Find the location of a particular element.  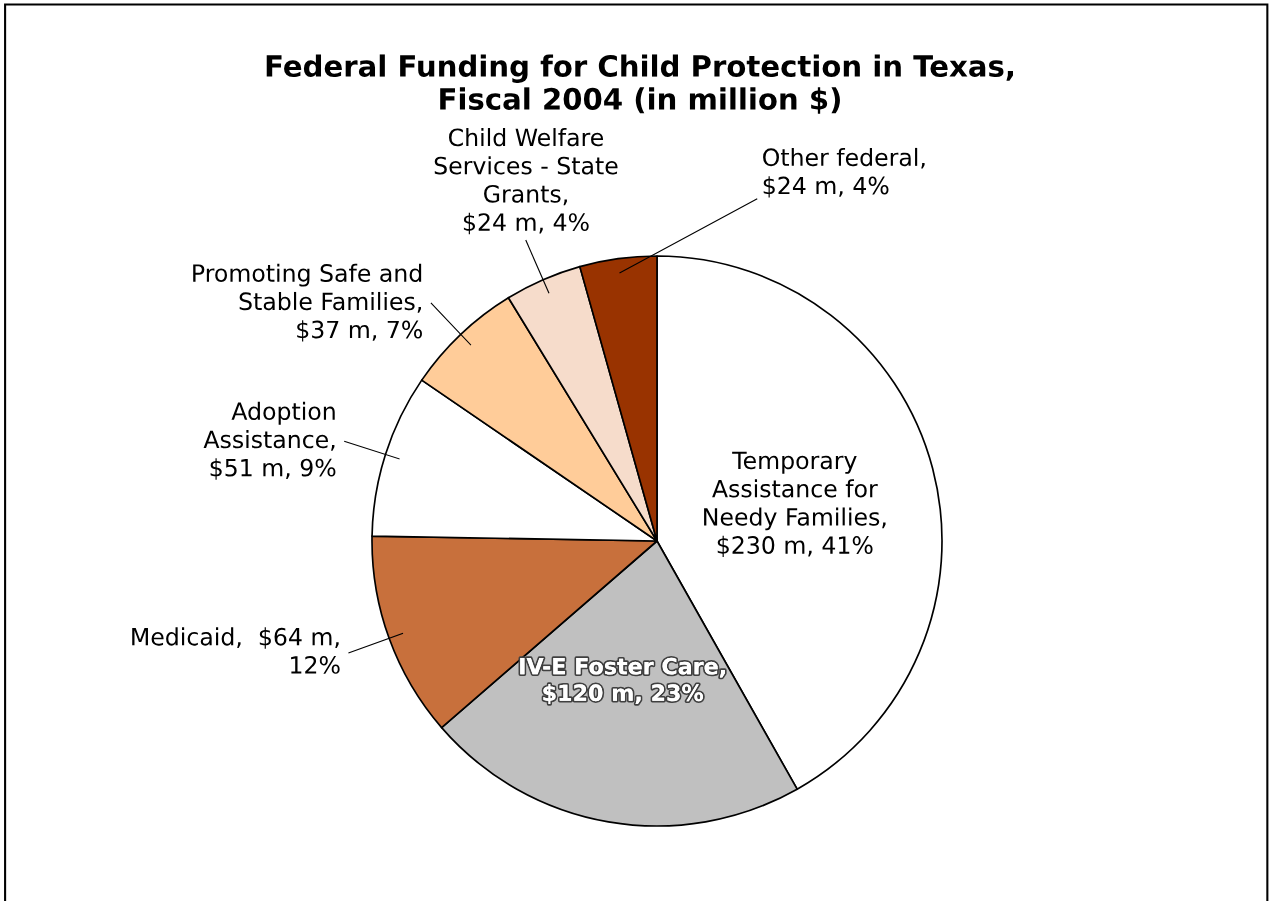

slice-label: Child Welfare Services - State Grants, $24 m, 4% is located at coordinates (526, 181).